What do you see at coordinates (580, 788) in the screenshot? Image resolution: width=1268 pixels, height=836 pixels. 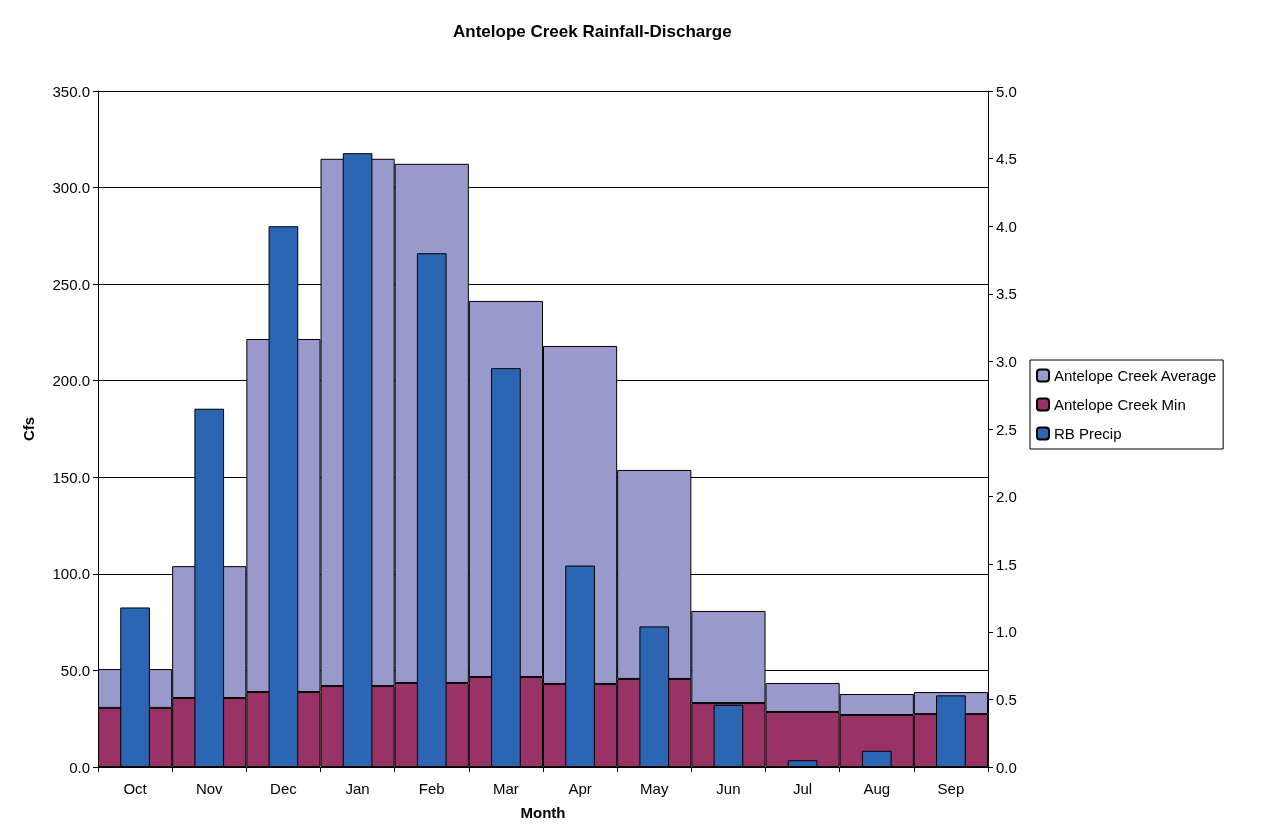 I see `x-tick-label: Apr` at bounding box center [580, 788].